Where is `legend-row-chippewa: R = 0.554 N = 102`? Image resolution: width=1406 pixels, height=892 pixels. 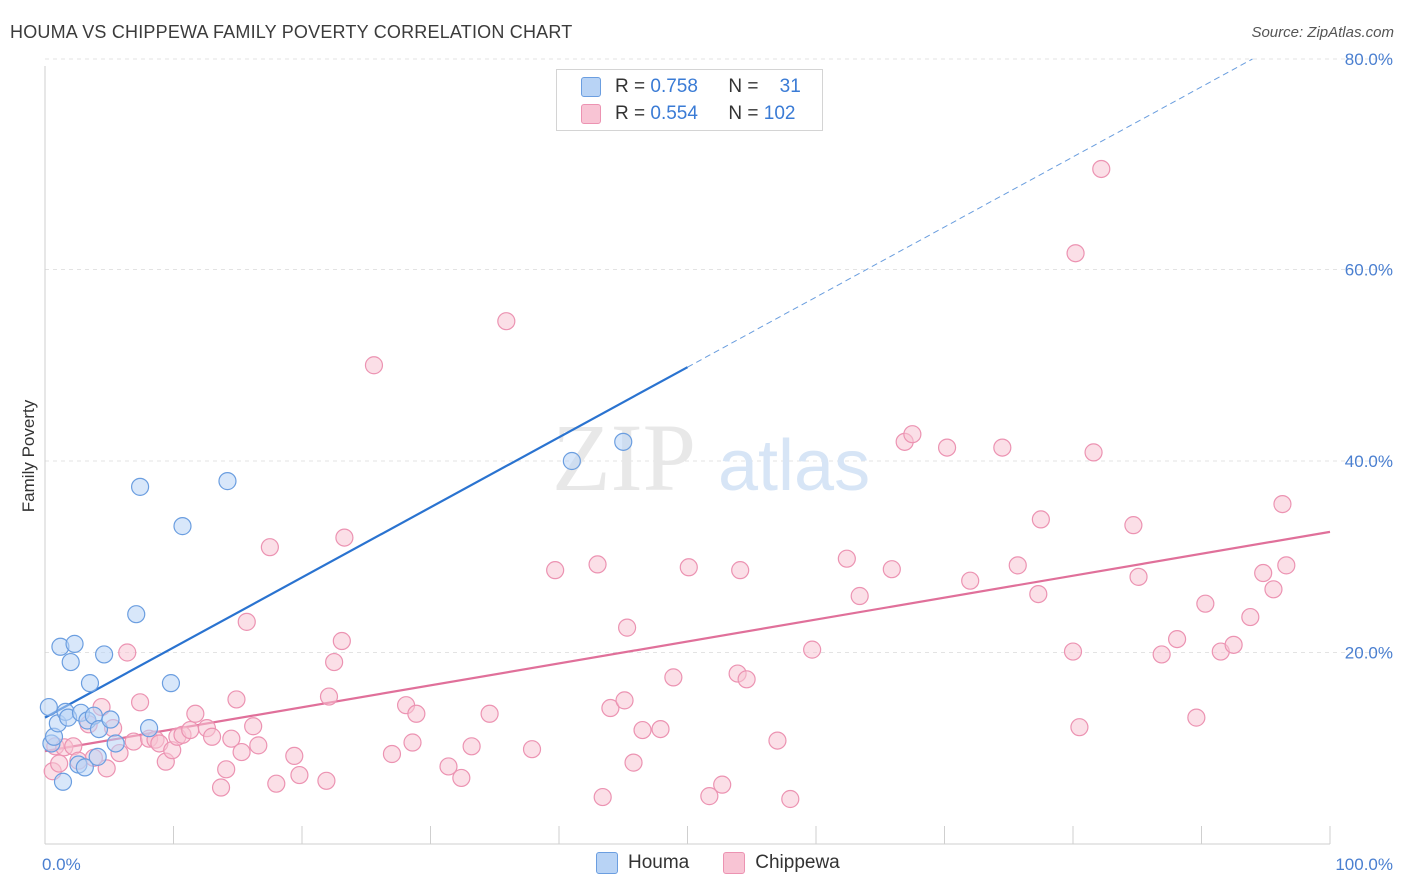 legend-row-chippewa: R = 0.554 N = 102 is located at coordinates (688, 114).